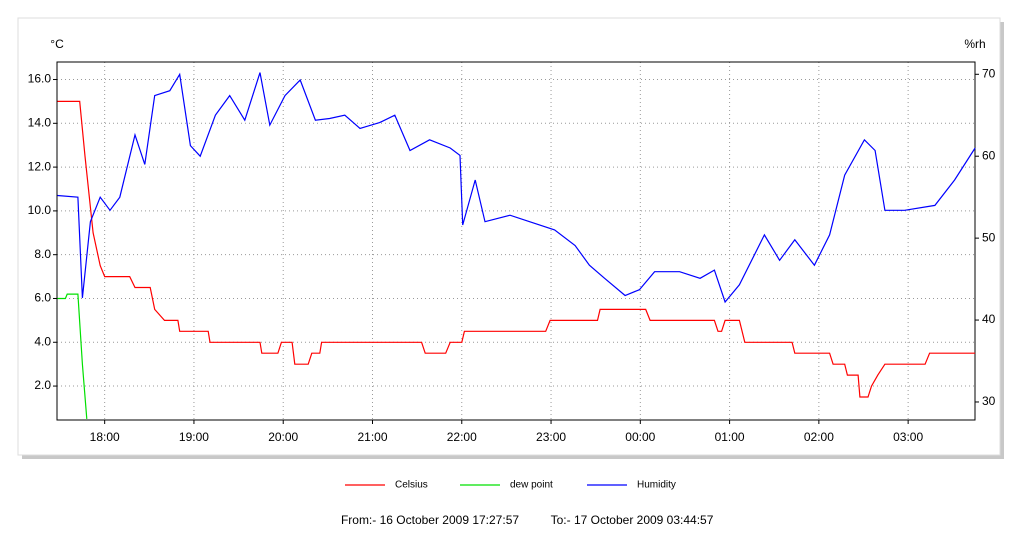 This screenshot has width=1024, height=540. I want to click on y-tick-label: 12.0, so click(40, 166).